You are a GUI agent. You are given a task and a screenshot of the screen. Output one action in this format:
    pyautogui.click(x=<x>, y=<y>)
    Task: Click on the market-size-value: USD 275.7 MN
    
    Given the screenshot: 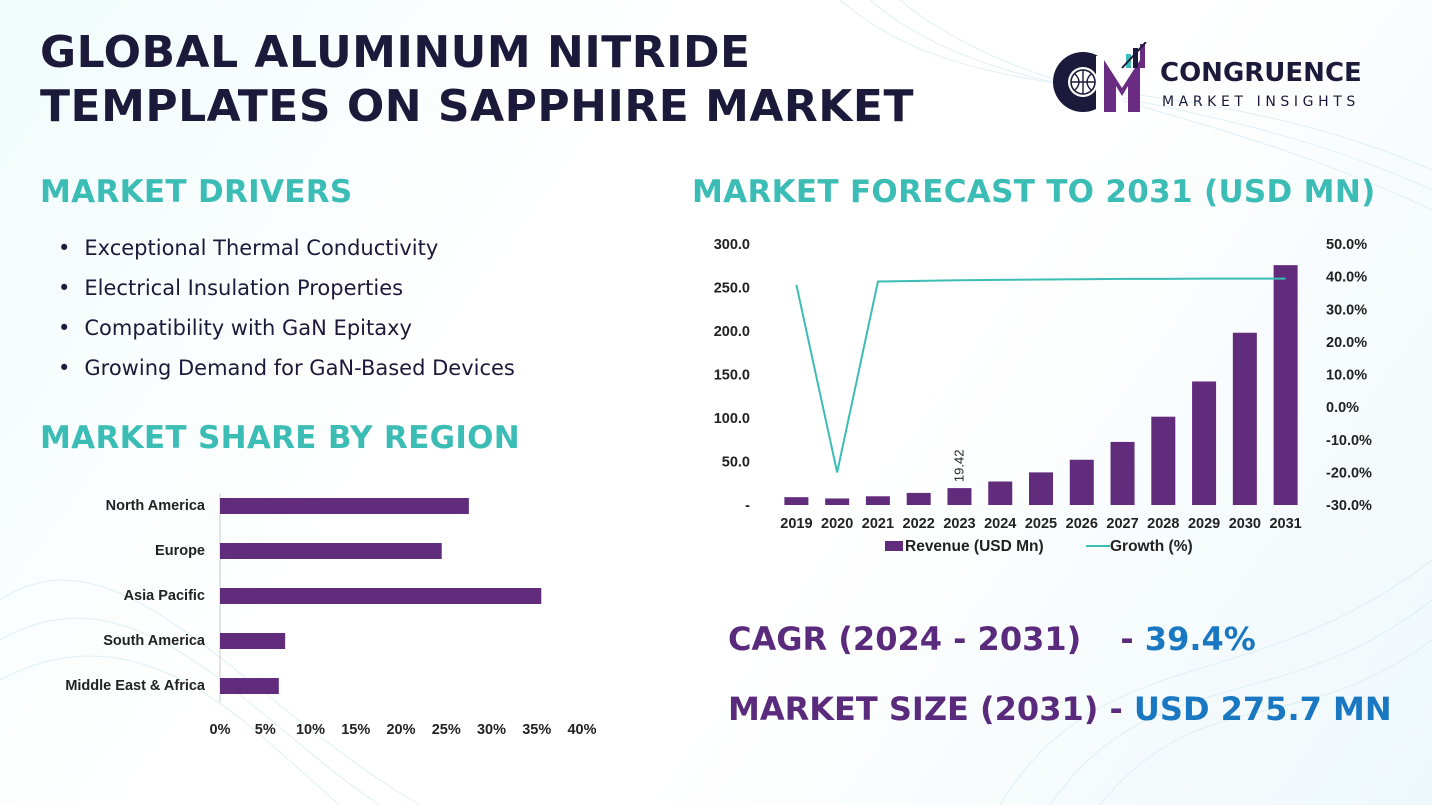 What is the action you would take?
    pyautogui.click(x=1262, y=709)
    